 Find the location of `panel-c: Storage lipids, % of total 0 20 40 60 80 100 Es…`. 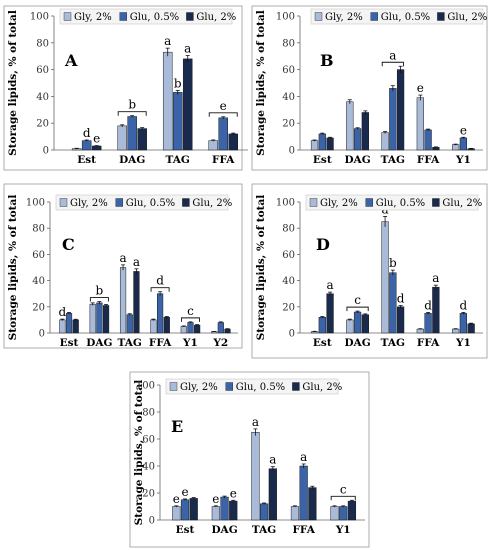

panel-c: Storage lipids, % of total 0 20 40 60 80 100 Es… is located at coordinates (123, 266).